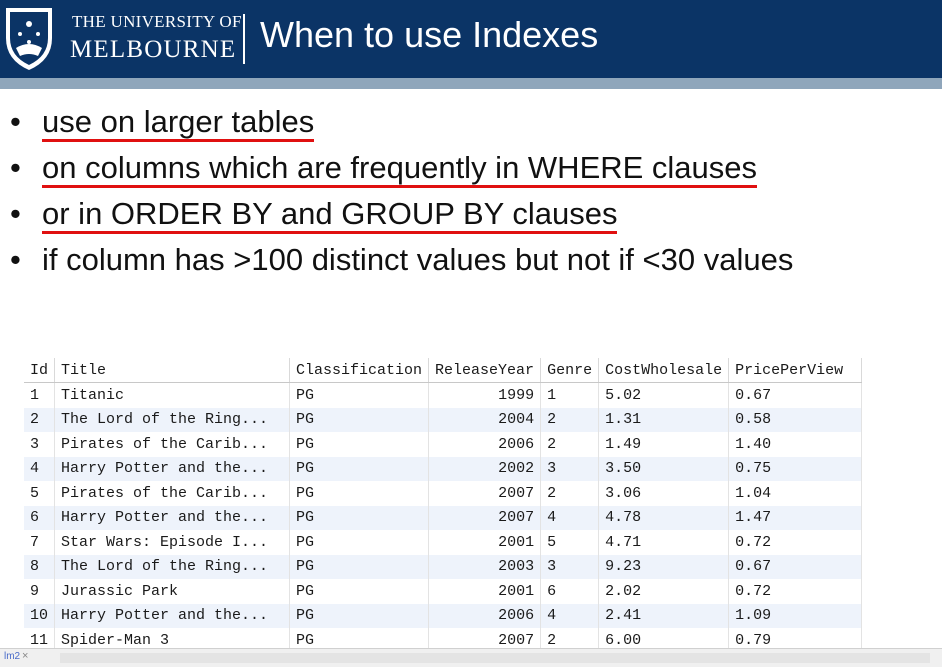 The image size is (942, 667). I want to click on column-header: CostWholesale, so click(664, 370).